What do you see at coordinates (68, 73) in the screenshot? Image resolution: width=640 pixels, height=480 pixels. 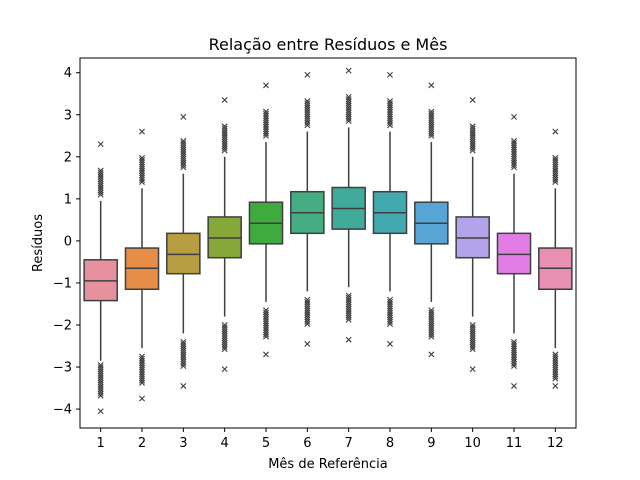 I see `y-tick-label: 4` at bounding box center [68, 73].